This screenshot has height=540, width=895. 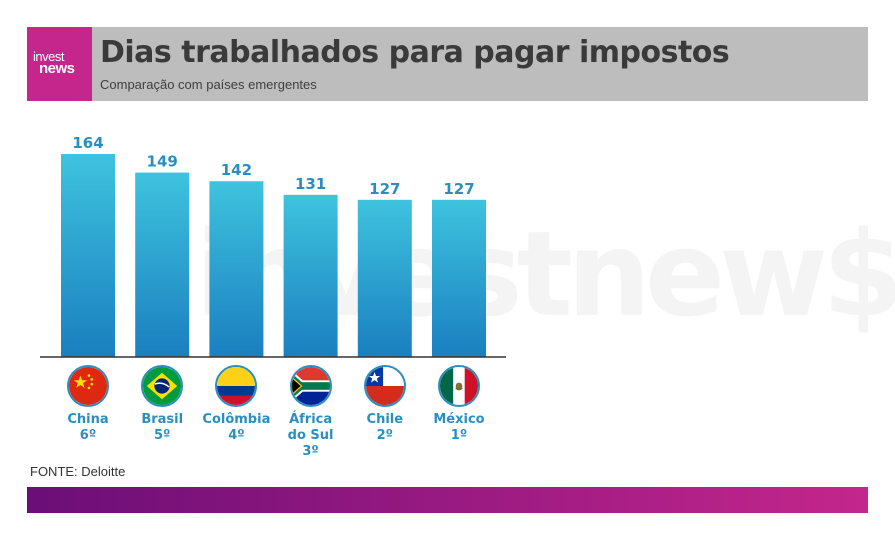 I want to click on bar-col-mbia, so click(x=236, y=269).